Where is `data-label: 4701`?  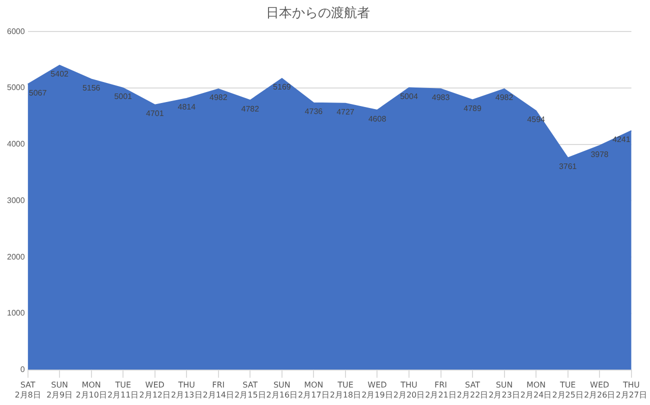 data-label: 4701 is located at coordinates (155, 113).